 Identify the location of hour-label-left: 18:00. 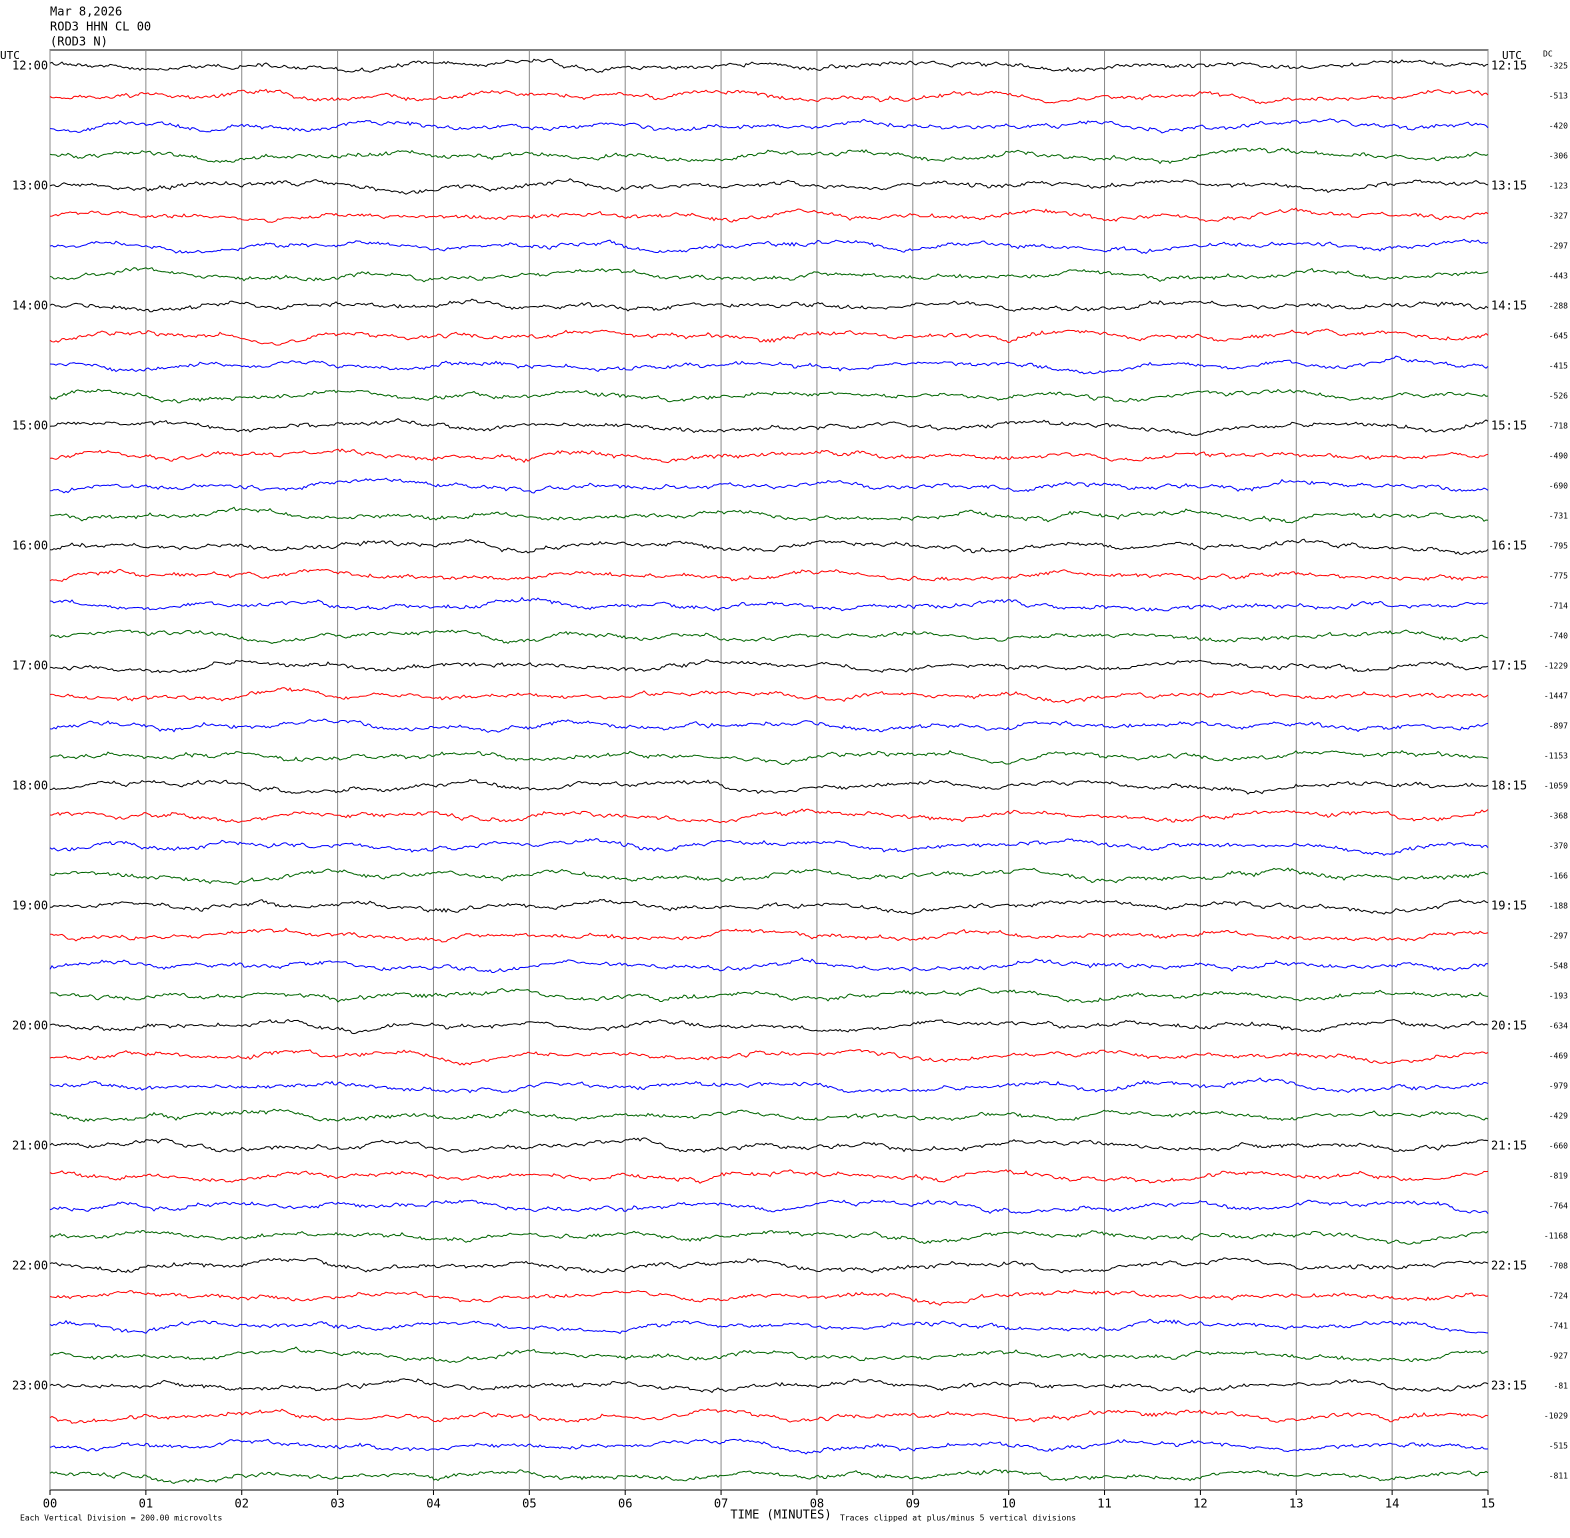
(30, 786).